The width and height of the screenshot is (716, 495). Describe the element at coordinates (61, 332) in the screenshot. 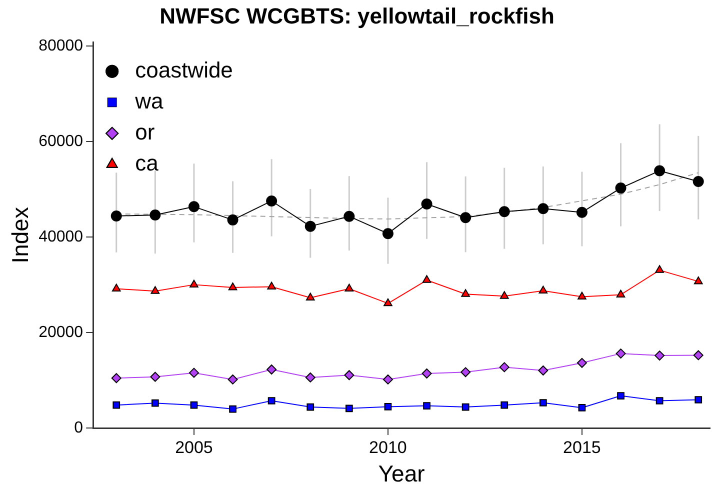

I see `y-tick-label: 20000` at that location.